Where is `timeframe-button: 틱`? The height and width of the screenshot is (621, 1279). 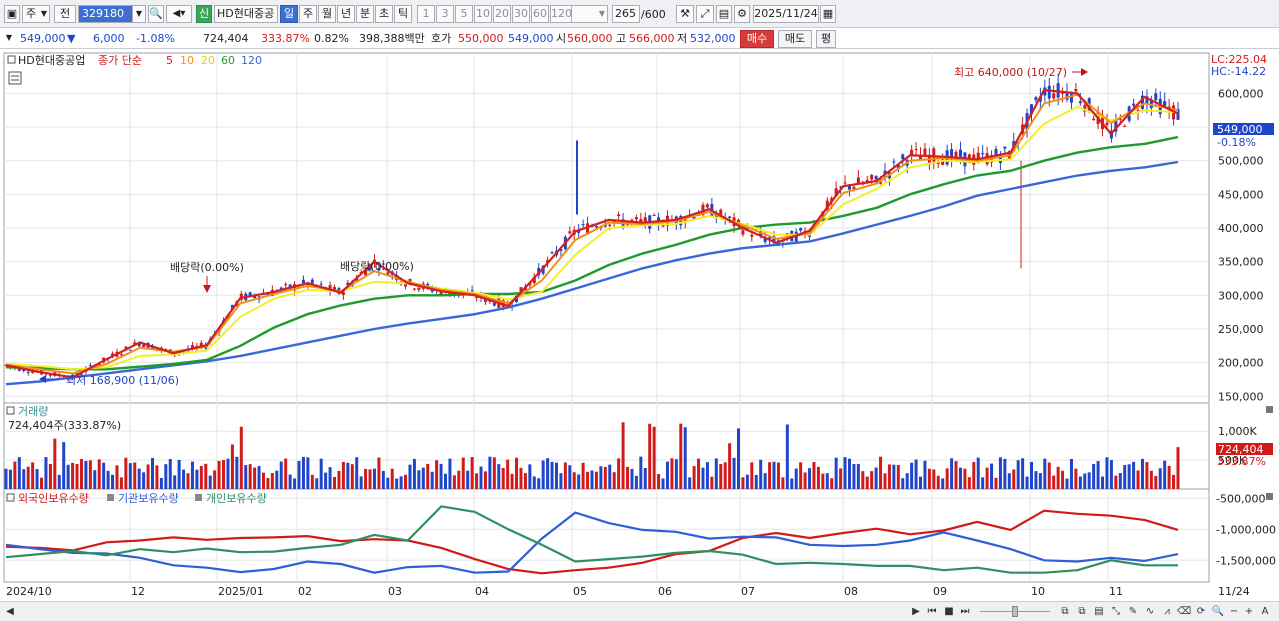 timeframe-button: 틱 is located at coordinates (403, 14).